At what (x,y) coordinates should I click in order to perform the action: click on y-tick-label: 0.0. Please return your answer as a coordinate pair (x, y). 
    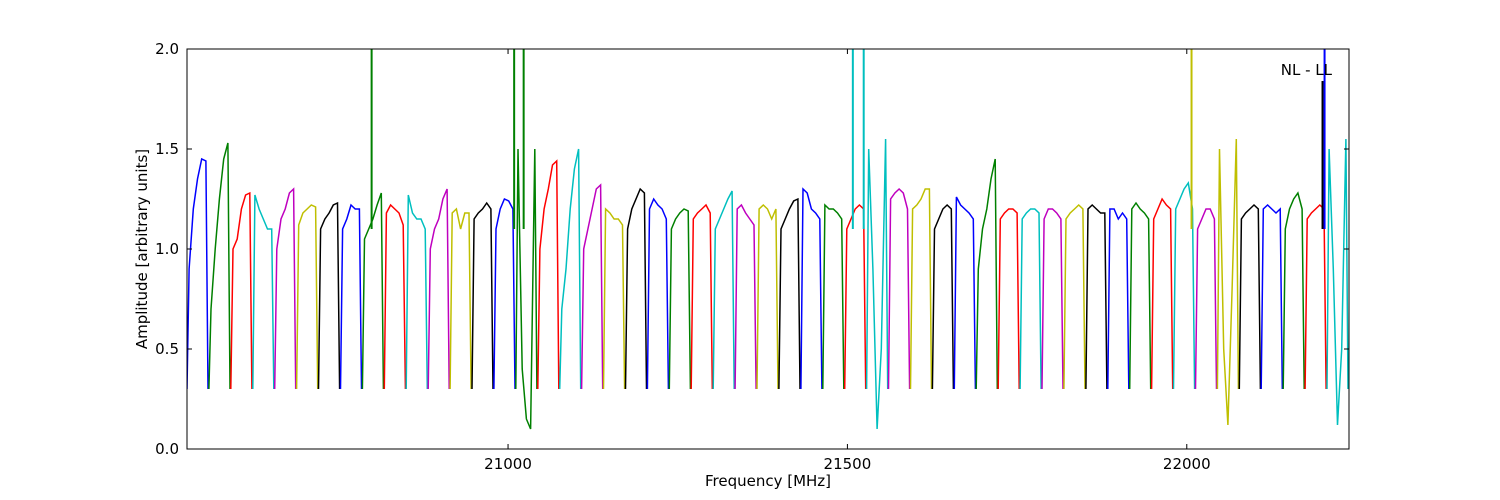
    Looking at the image, I should click on (167, 449).